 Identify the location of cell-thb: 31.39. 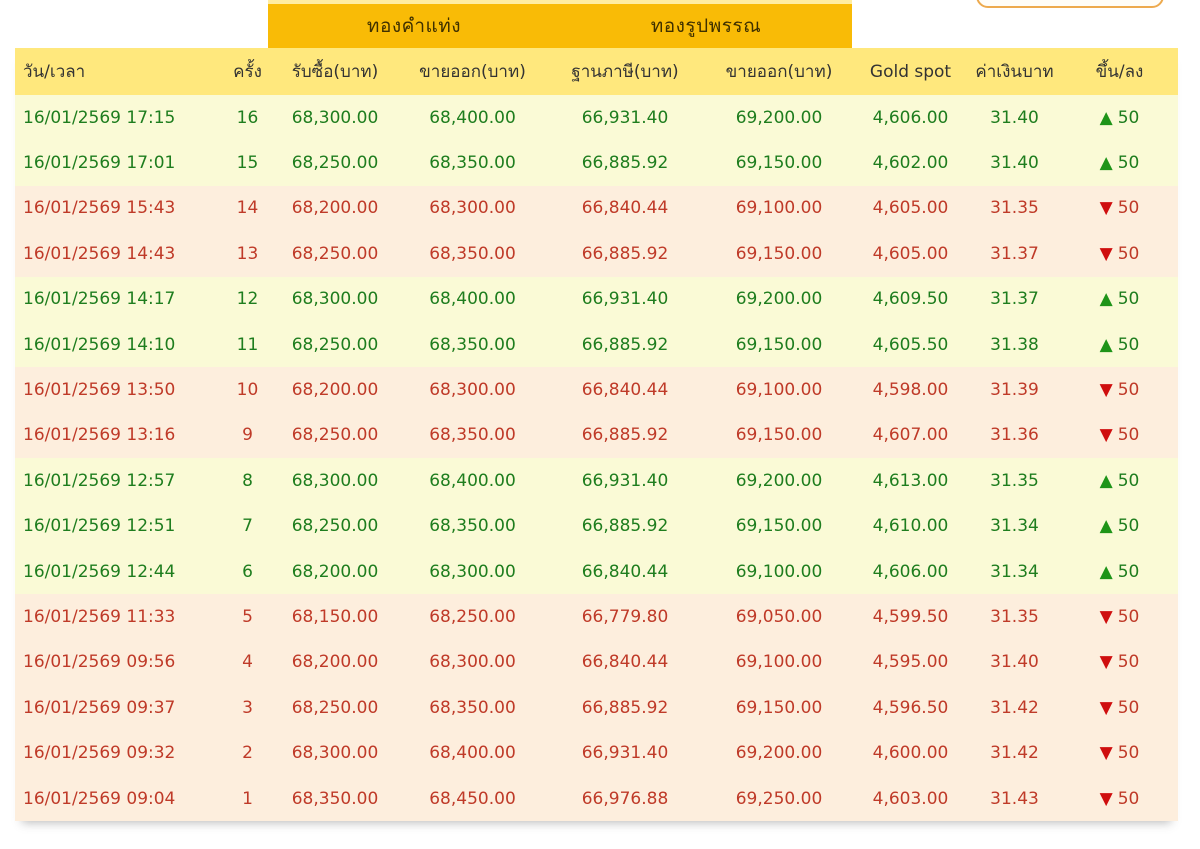
(1014, 390).